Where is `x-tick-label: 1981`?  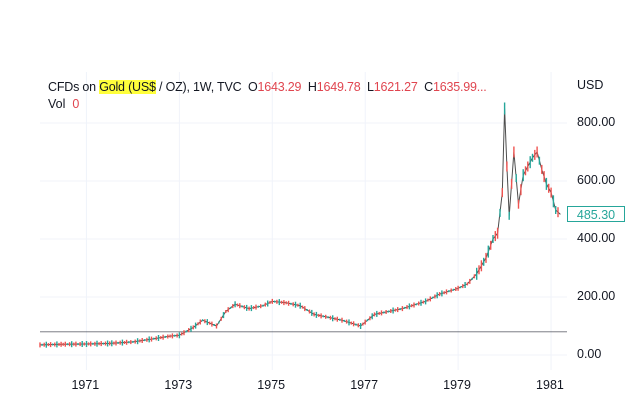 x-tick-label: 1981 is located at coordinates (550, 385).